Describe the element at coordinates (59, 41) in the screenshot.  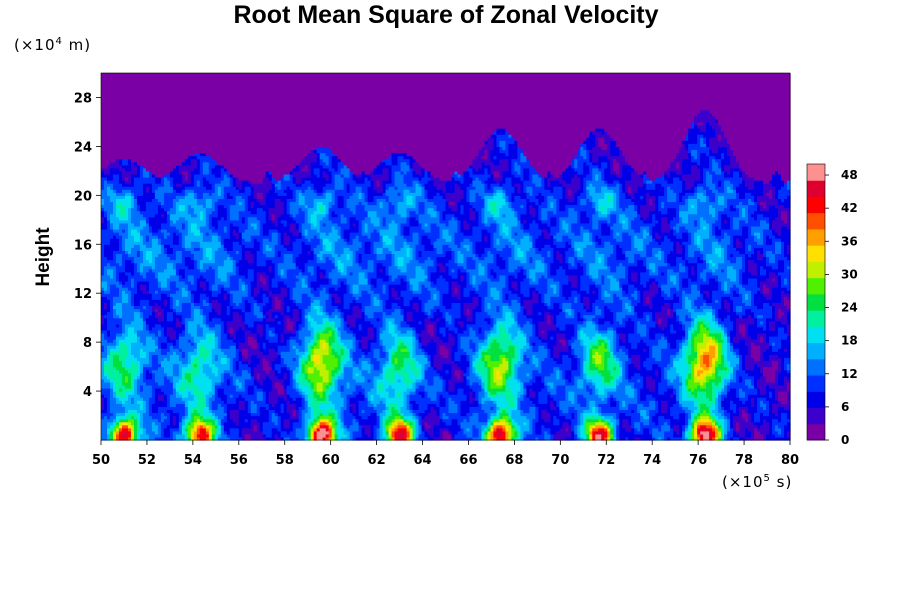
I see `y-unit-exponent: 4` at that location.